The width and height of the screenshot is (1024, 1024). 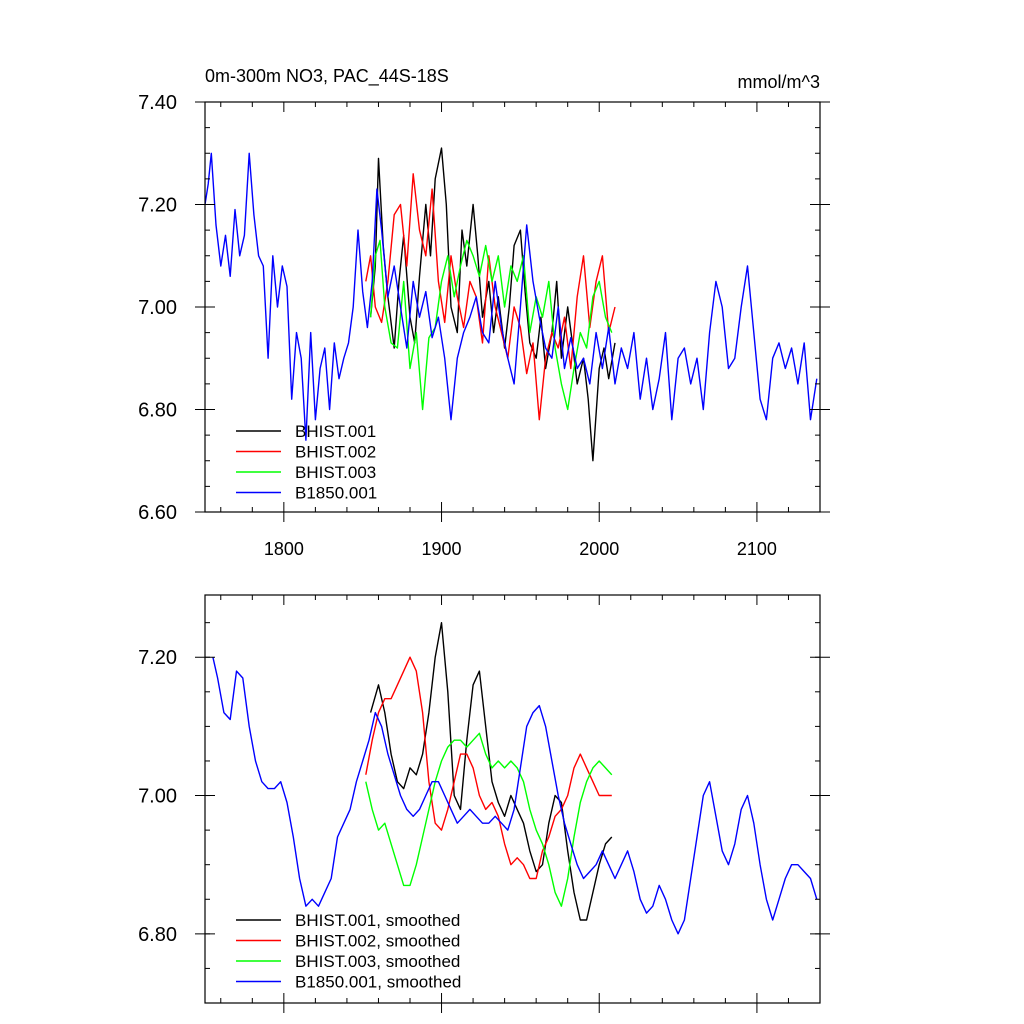 I want to click on legend-label: BHIST.002, smoothed, so click(x=377, y=941).